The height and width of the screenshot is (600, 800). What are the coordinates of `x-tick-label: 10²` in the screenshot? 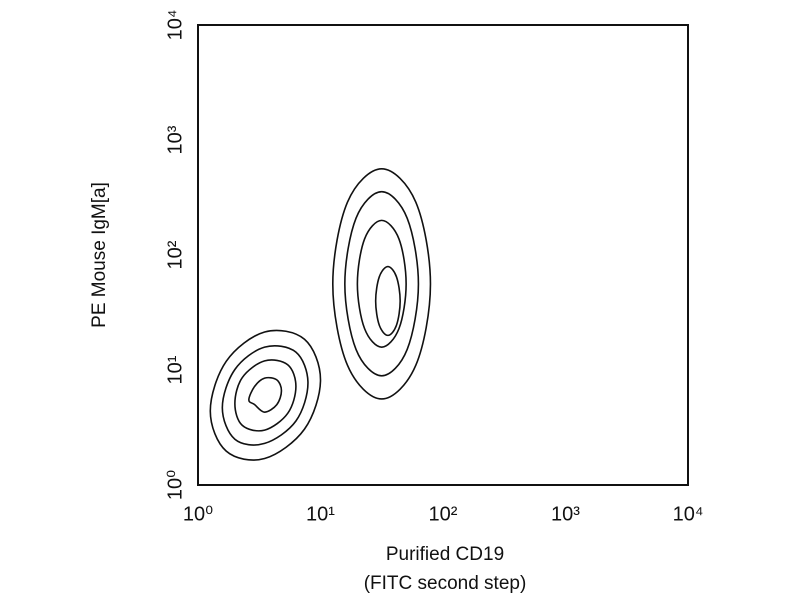 It's located at (443, 514).